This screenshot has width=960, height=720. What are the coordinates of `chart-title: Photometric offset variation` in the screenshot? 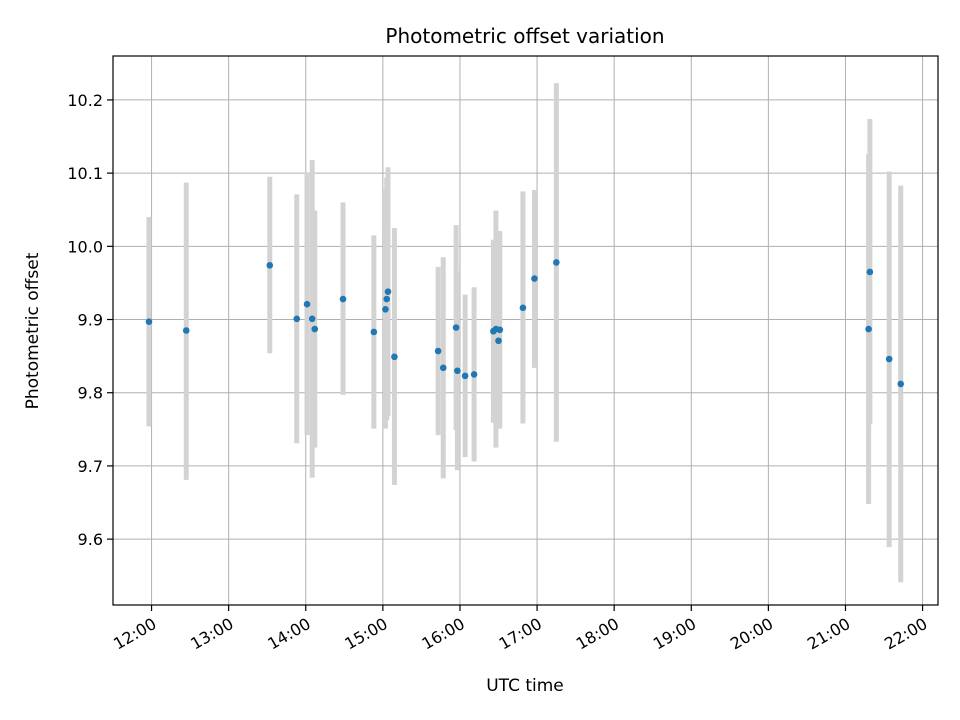 It's located at (524, 36).